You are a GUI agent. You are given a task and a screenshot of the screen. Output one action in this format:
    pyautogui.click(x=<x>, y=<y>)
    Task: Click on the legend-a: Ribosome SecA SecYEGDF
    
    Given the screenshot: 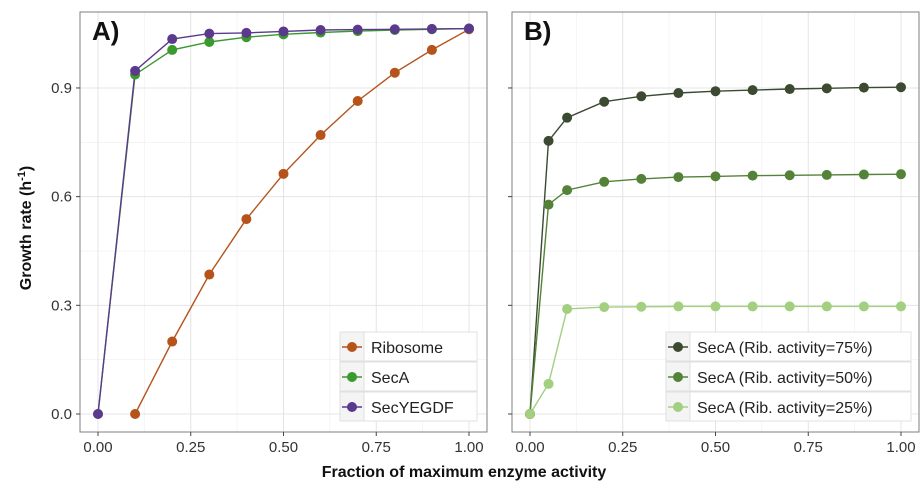 What is the action you would take?
    pyautogui.click(x=408, y=376)
    